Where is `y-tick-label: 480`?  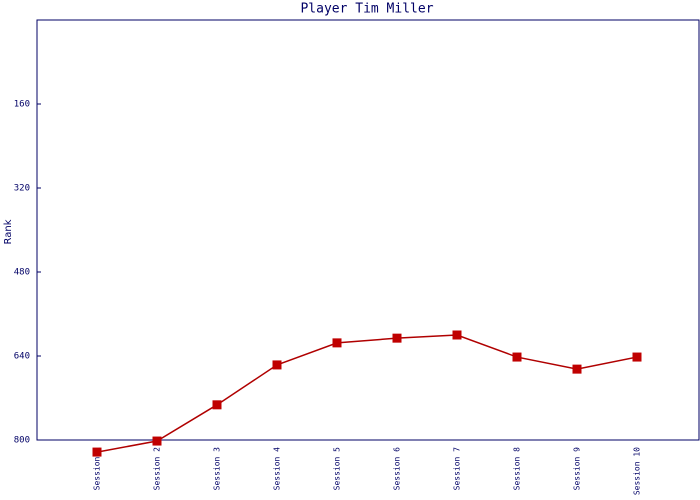
y-tick-label: 480 is located at coordinates (22, 273).